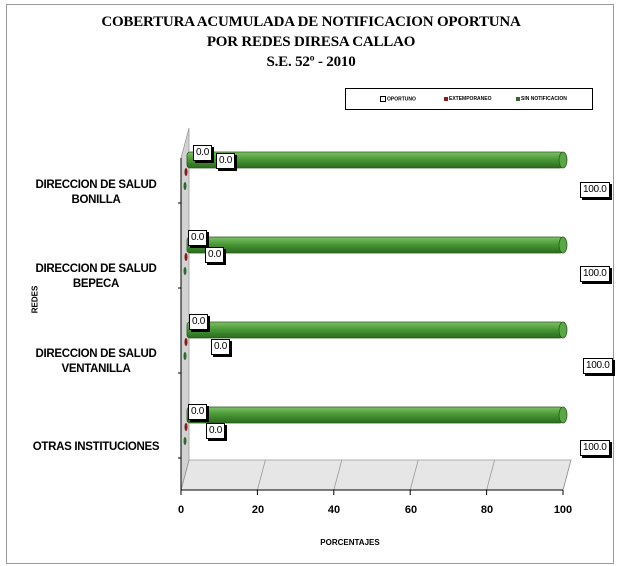 This screenshot has width=622, height=566. What do you see at coordinates (376, 475) in the screenshot?
I see `plot-floor` at bounding box center [376, 475].